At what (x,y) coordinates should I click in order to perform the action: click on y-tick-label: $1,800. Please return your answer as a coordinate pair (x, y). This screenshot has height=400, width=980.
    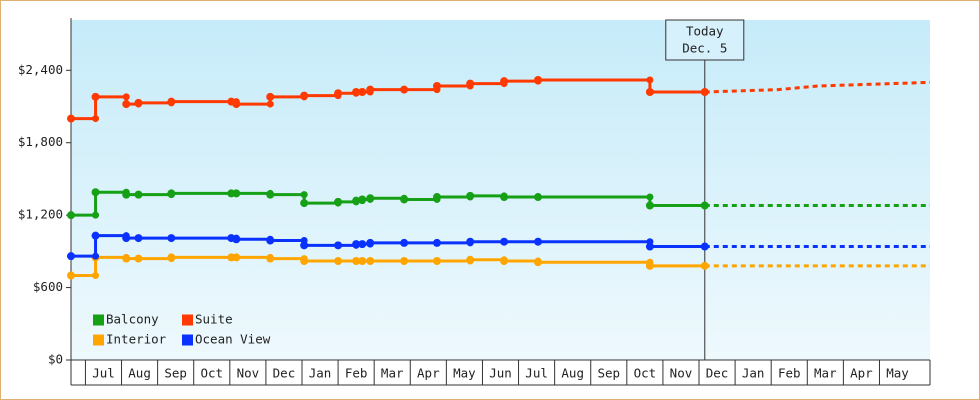
    Looking at the image, I should click on (40, 141).